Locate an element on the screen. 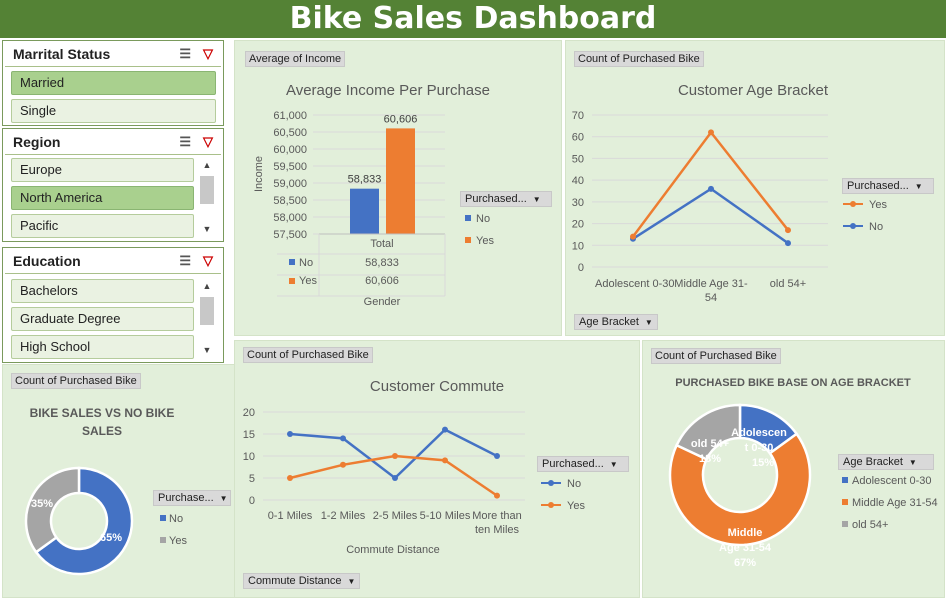 The width and height of the screenshot is (946, 599). y-tick-label: 0 is located at coordinates (581, 268).